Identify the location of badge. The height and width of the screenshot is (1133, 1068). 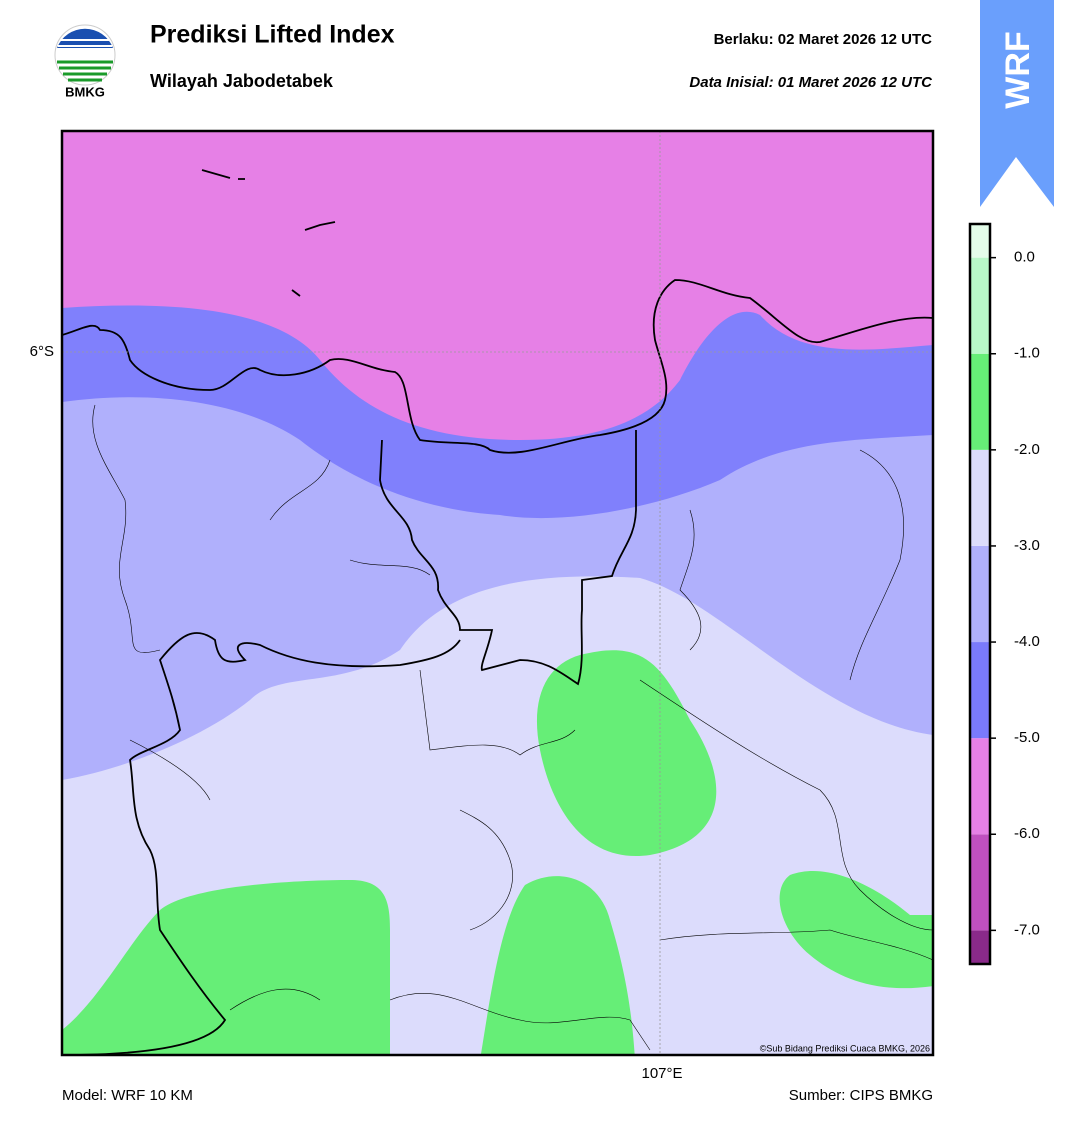
(1017, 103).